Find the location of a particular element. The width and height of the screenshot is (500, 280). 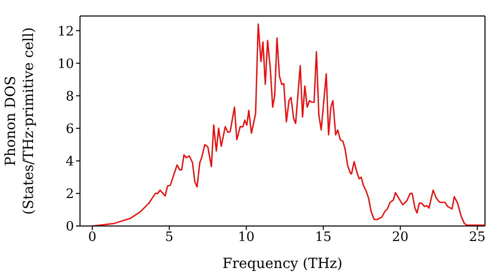

y-tick-label: 2 is located at coordinates (70, 194).